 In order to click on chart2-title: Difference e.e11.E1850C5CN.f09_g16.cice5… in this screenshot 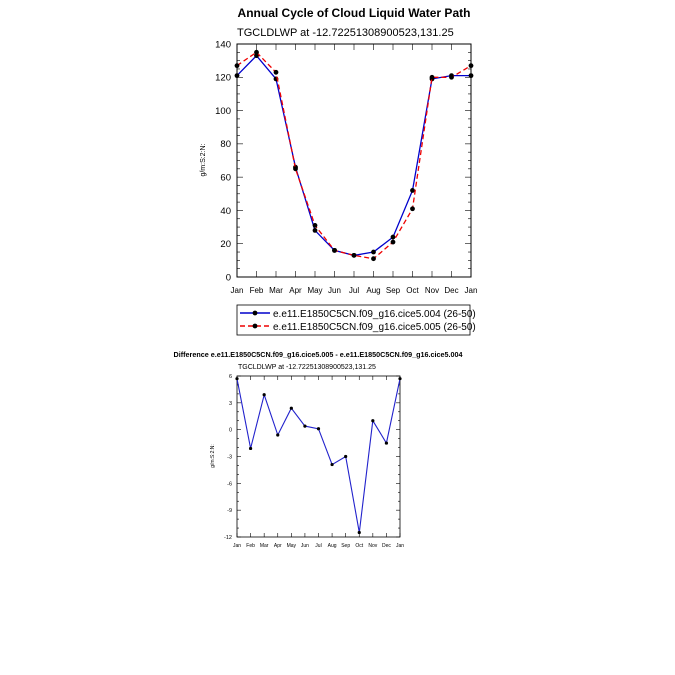, I will do `click(318, 354)`.